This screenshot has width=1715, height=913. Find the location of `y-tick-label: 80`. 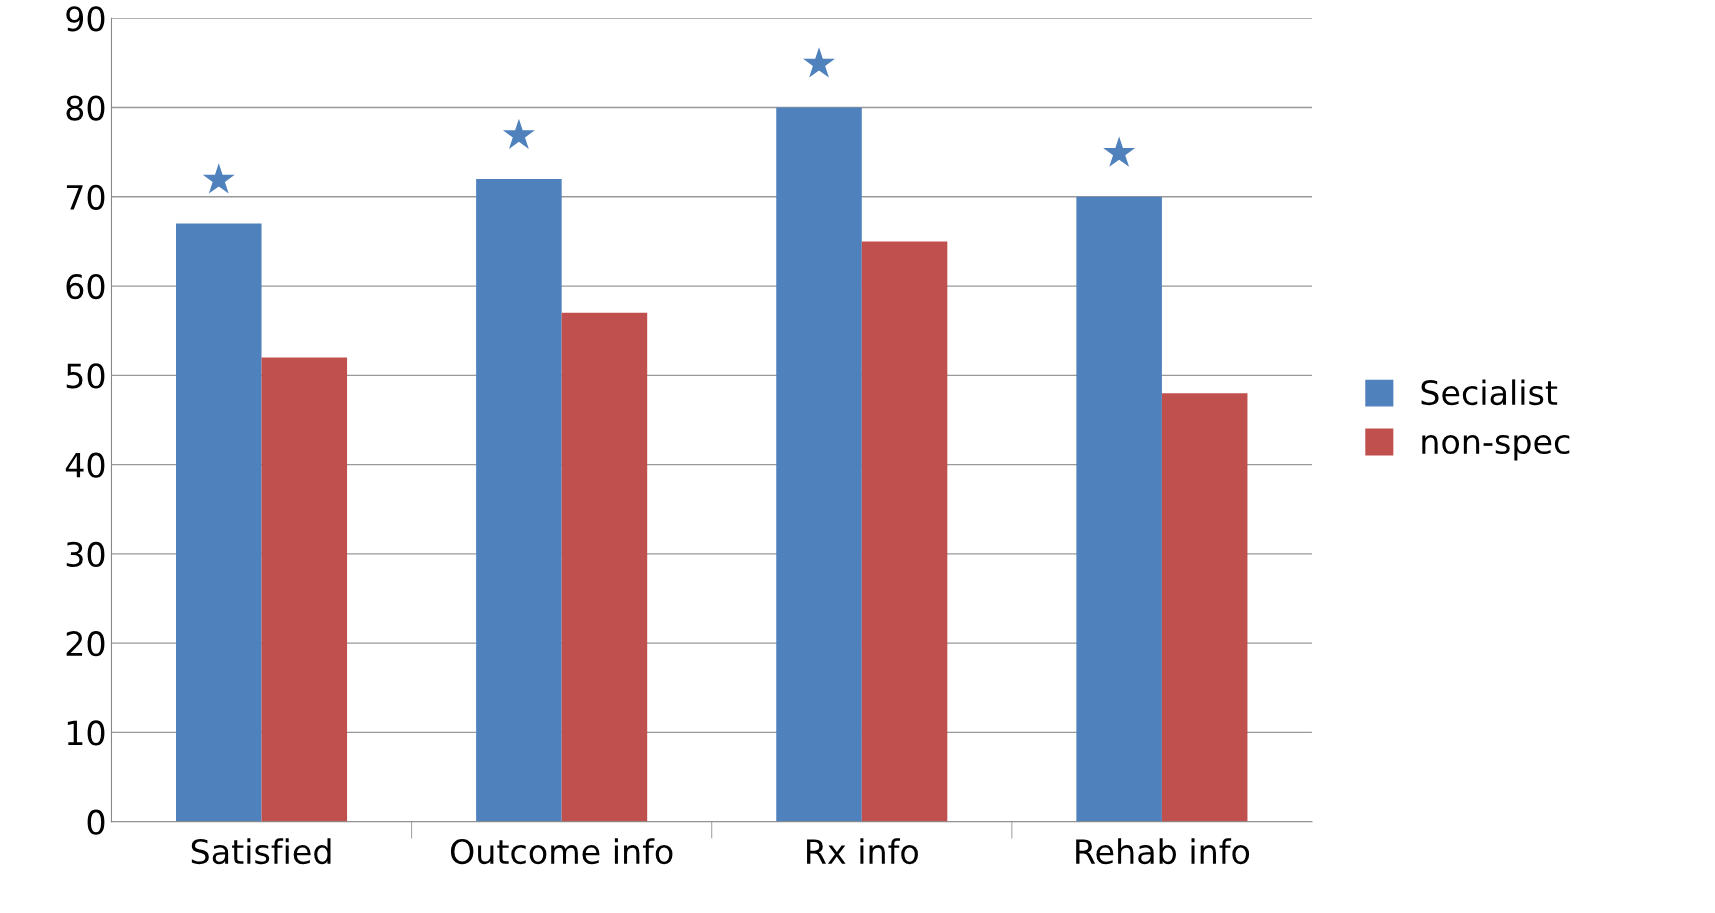

y-tick-label: 80 is located at coordinates (85, 108).